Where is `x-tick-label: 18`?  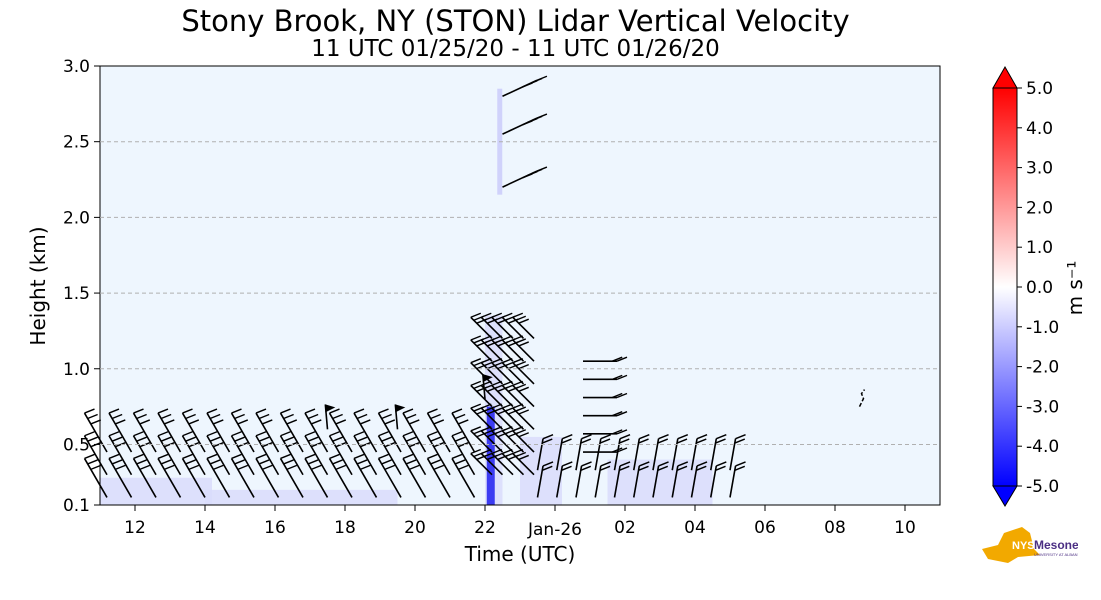
x-tick-label: 18 is located at coordinates (345, 528).